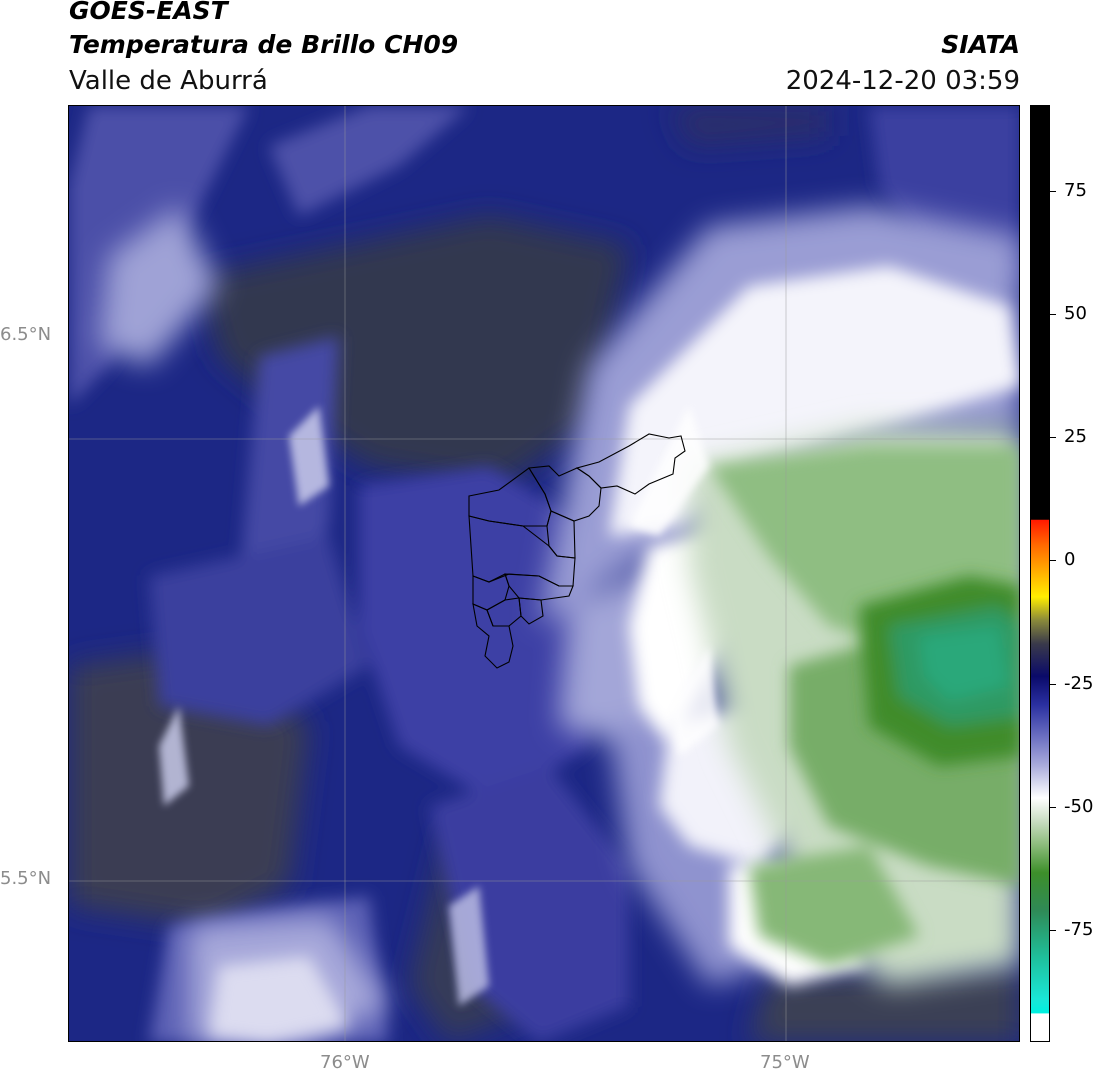  What do you see at coordinates (1075, 436) in the screenshot?
I see `colorbar-label-25: 25` at bounding box center [1075, 436].